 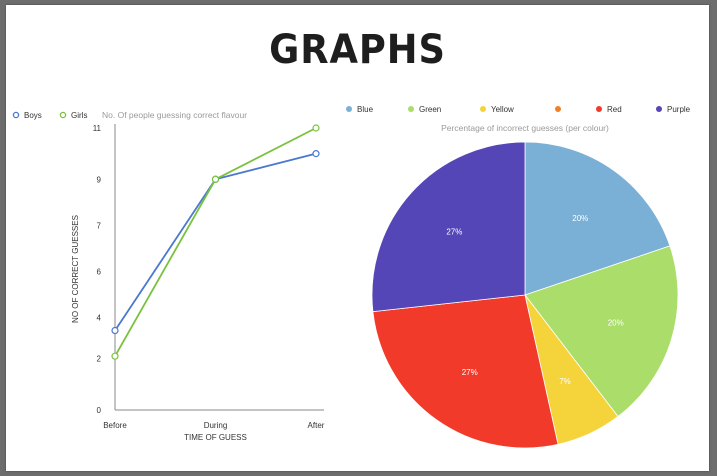 I want to click on pie-legend-label-red: Red, so click(x=614, y=109).